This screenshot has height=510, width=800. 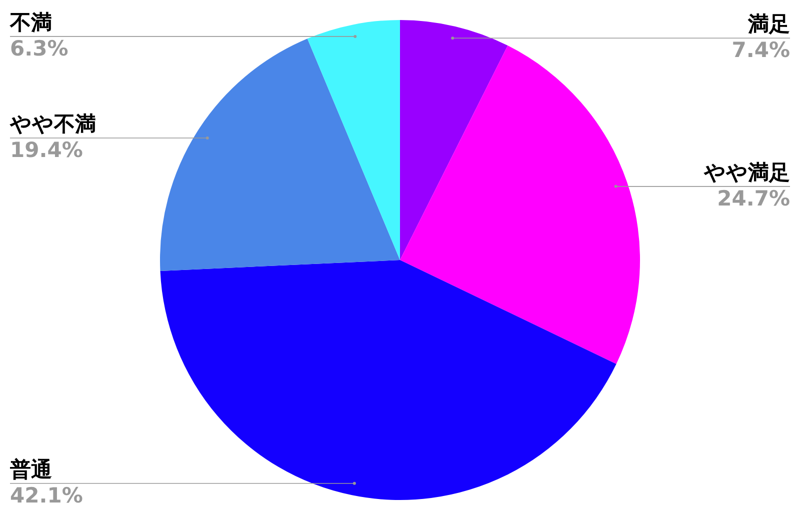 What do you see at coordinates (30, 22) in the screenshot?
I see `slice-label: 不満` at bounding box center [30, 22].